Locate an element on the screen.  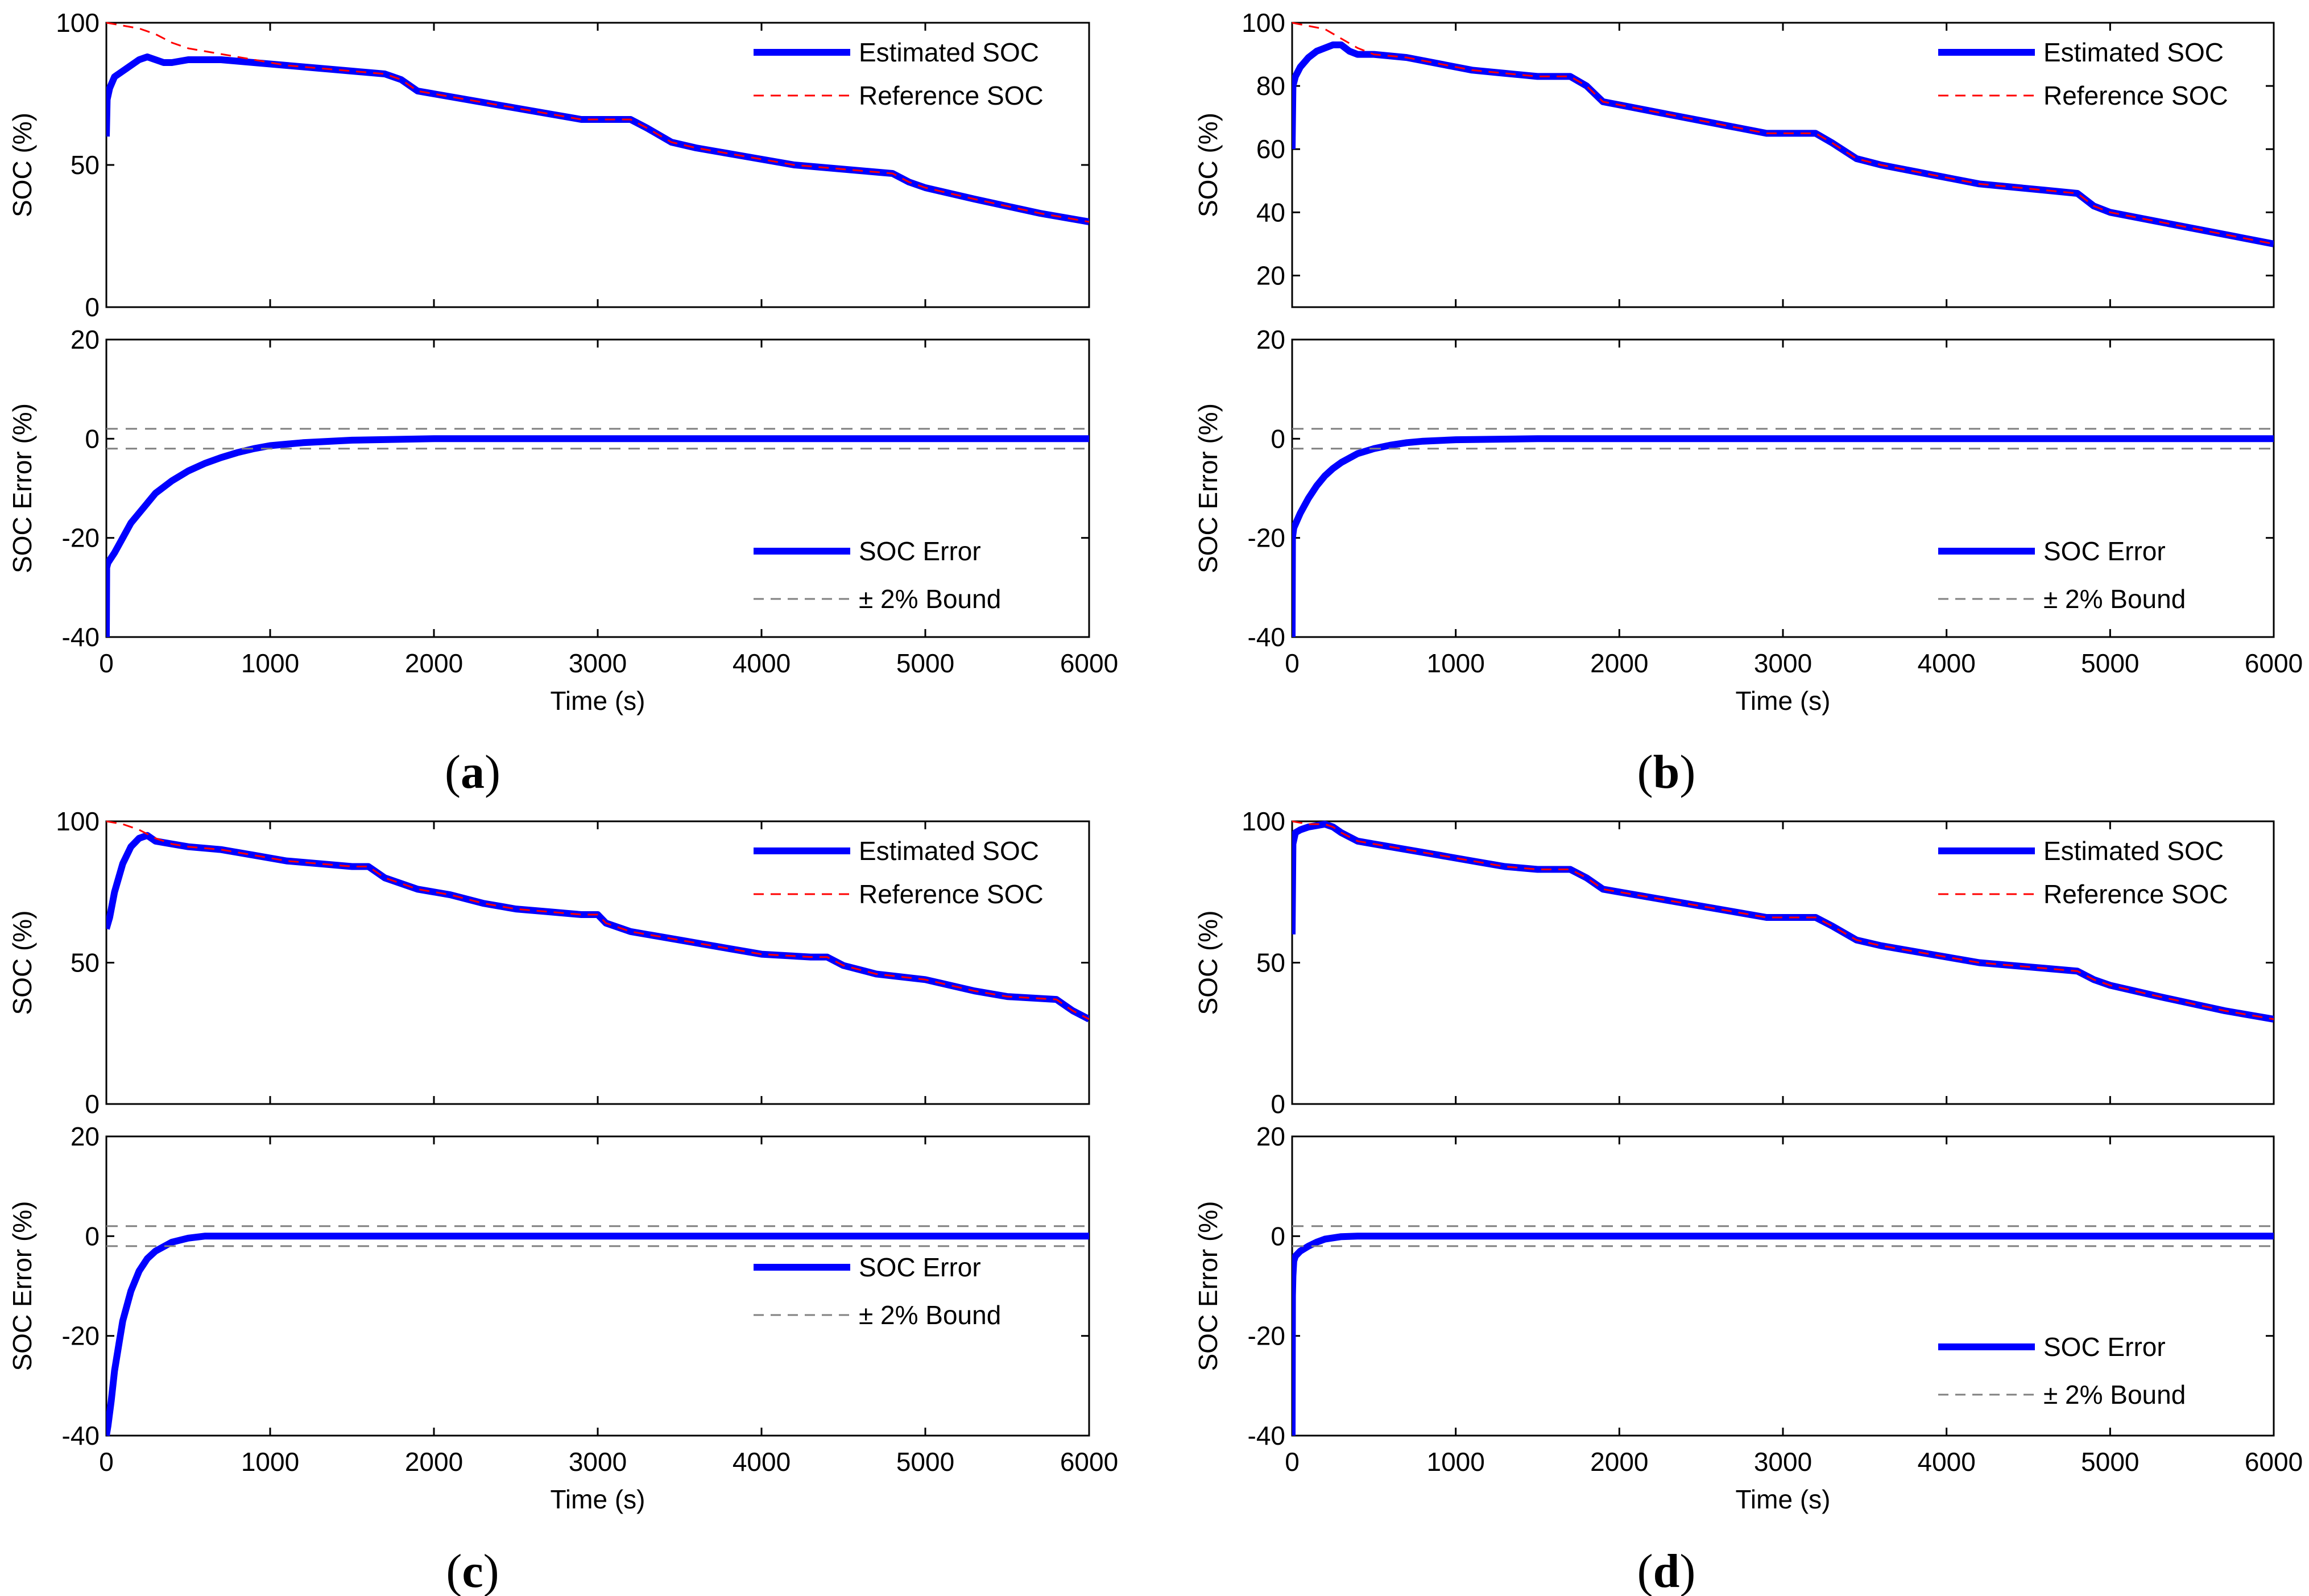
plot-frame is located at coordinates (597, 1286).